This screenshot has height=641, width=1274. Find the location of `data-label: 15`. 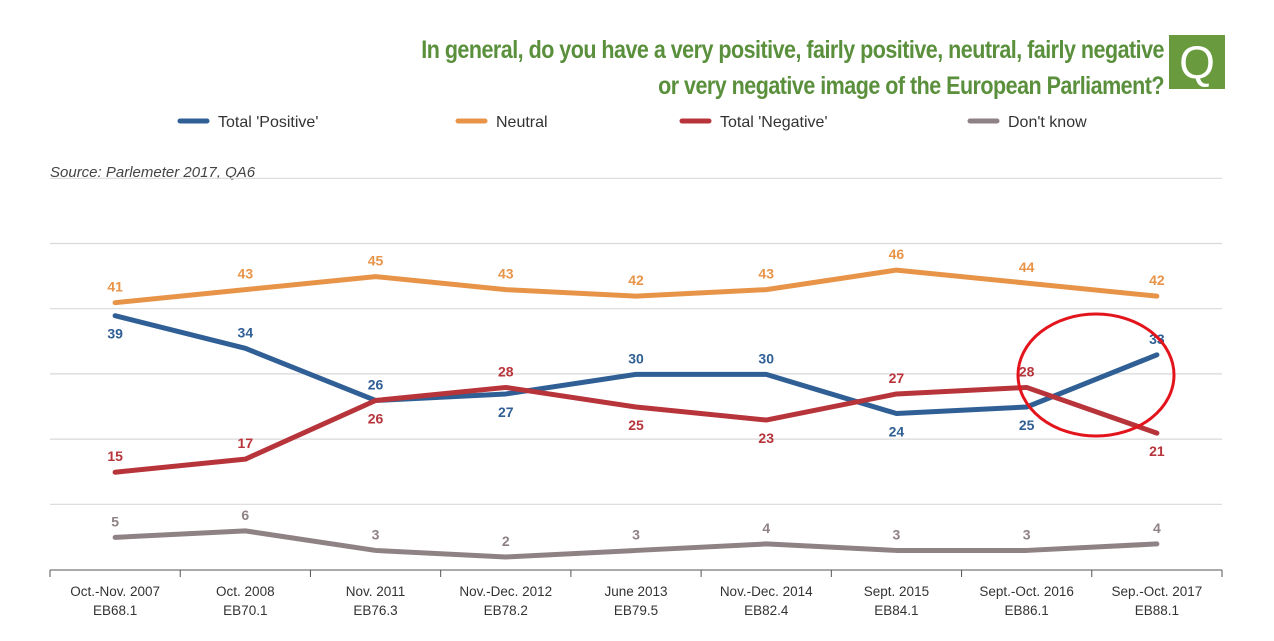

data-label: 15 is located at coordinates (115, 456).